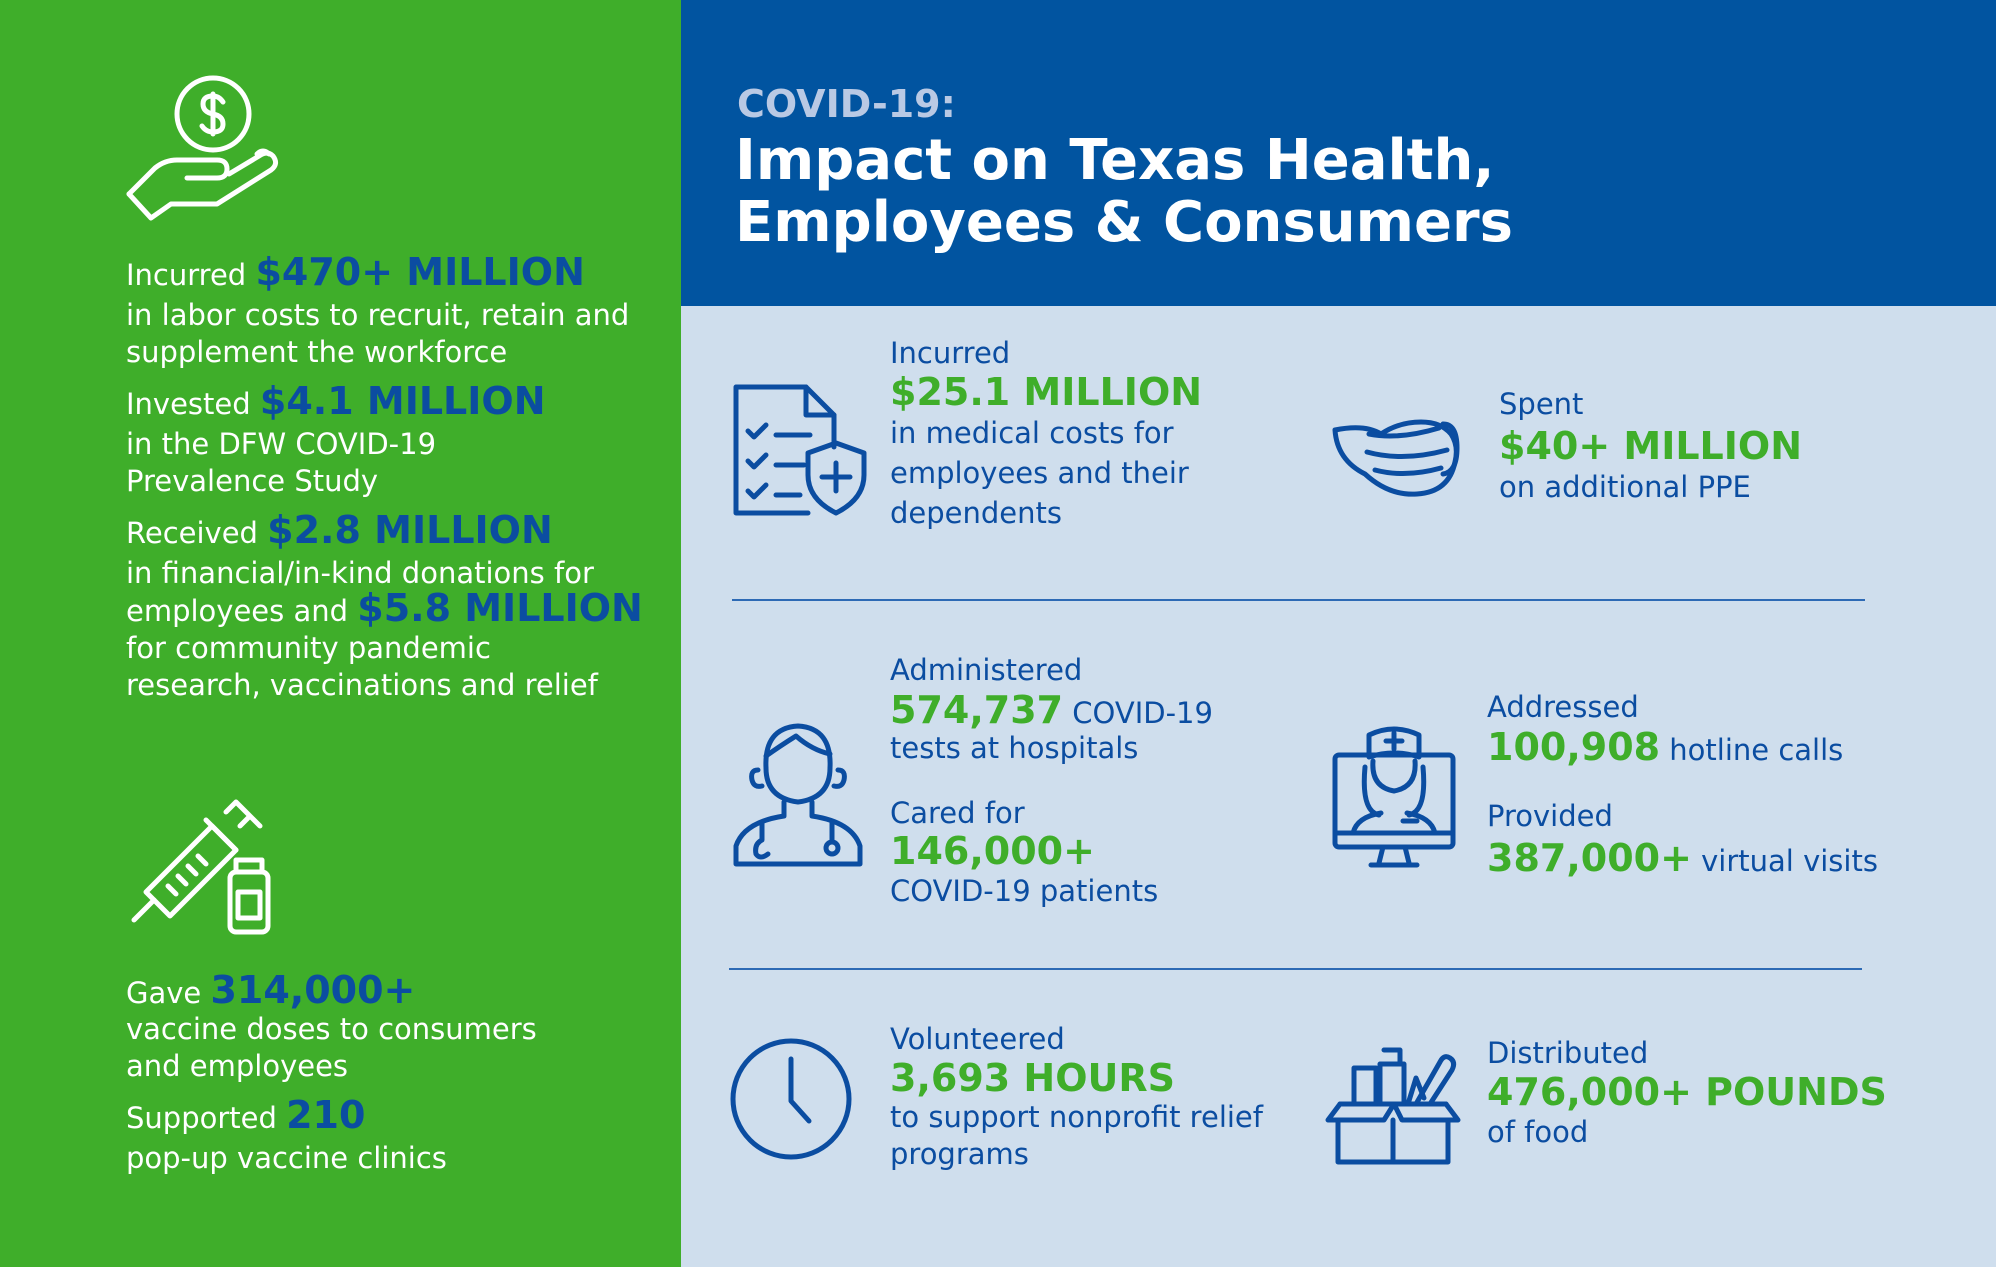  I want to click on volunteer-value: 3,693 HOURS, so click(1033, 1078).